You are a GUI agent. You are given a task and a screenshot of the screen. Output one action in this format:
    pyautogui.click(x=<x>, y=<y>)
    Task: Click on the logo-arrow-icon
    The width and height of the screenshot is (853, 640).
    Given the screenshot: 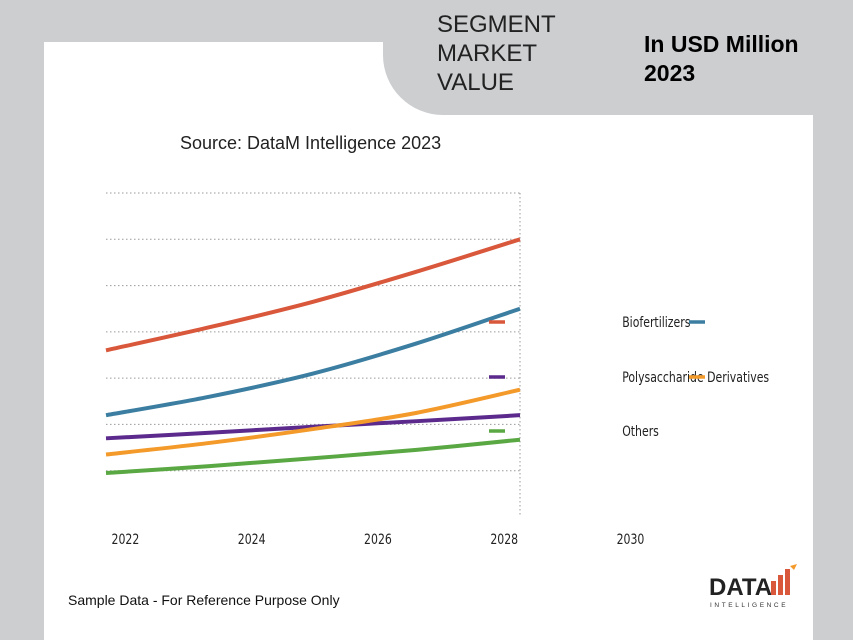 What is the action you would take?
    pyautogui.click(x=793, y=567)
    